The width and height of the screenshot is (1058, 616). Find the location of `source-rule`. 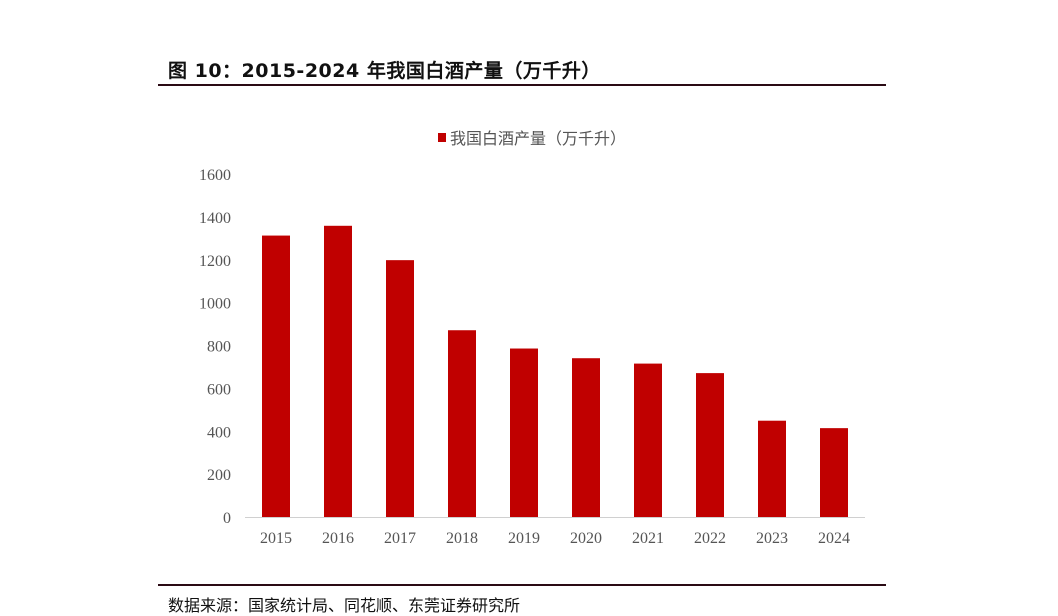

source-rule is located at coordinates (522, 585).